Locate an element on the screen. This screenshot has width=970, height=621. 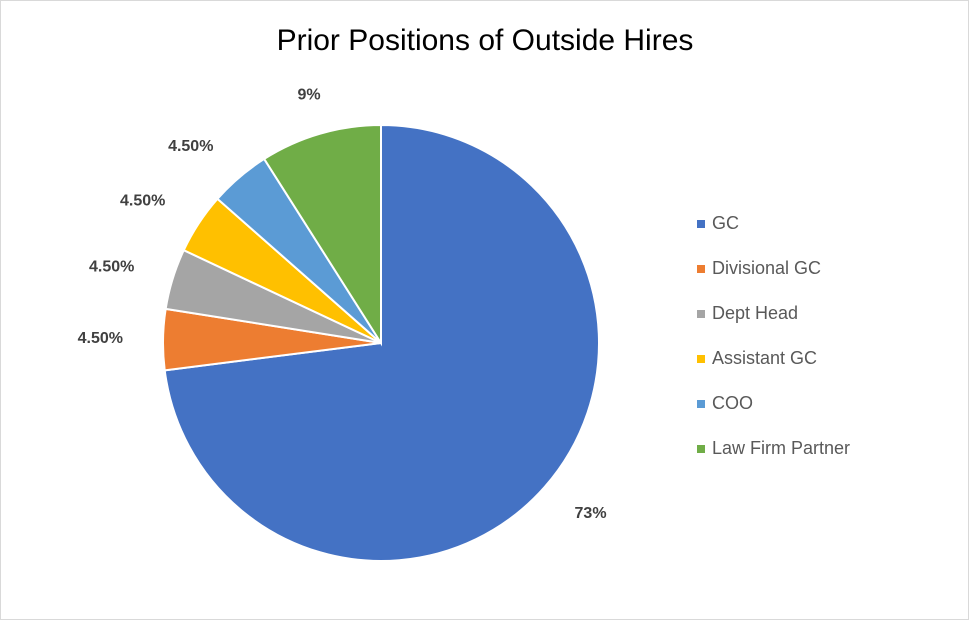
pie-slice is located at coordinates (322, 235).